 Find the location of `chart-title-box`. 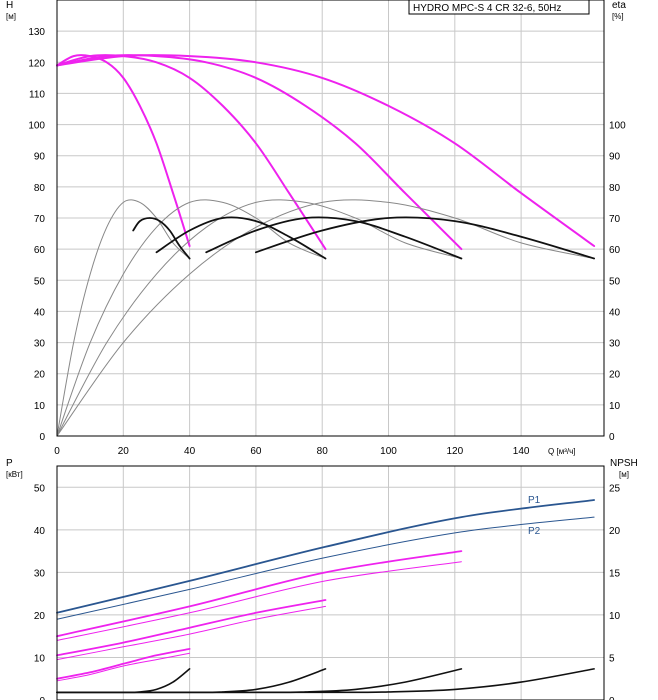

chart-title-box is located at coordinates (499, 7).